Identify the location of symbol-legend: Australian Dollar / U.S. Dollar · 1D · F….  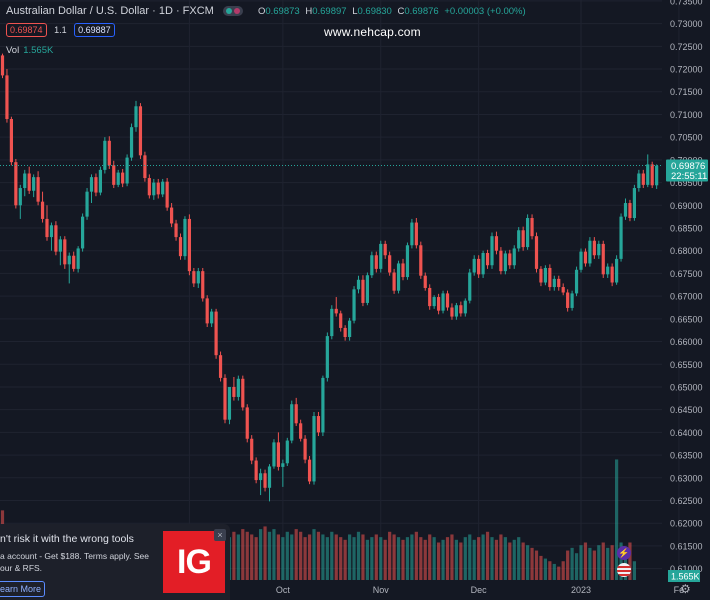
(267, 11).